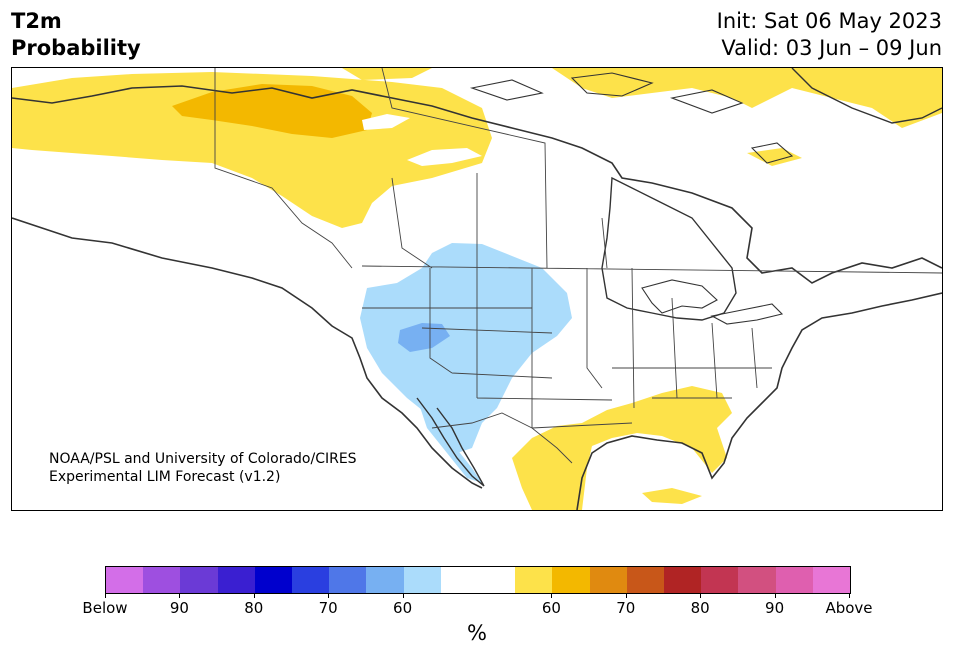 Image resolution: width=953 pixels, height=659 pixels. Describe the element at coordinates (450, 442) in the screenshot. I see `baja-coast` at that location.